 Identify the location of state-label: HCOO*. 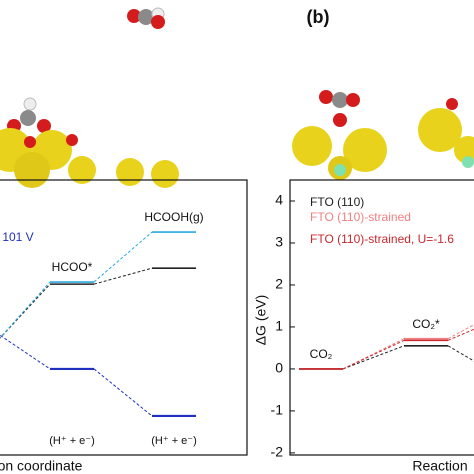
(72, 267).